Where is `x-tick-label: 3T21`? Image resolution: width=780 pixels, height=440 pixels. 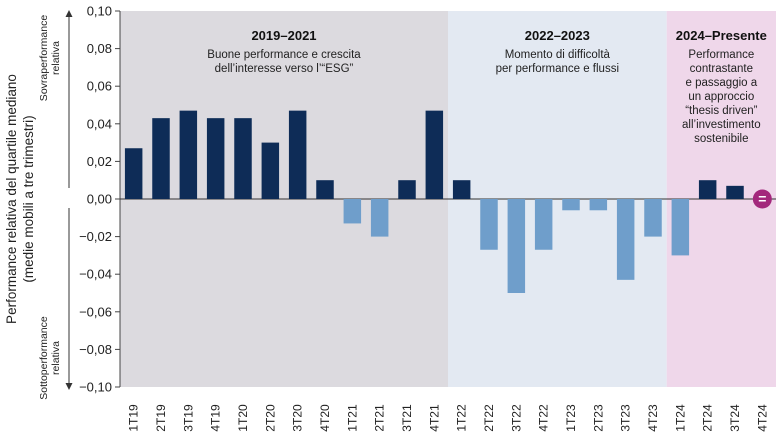 x-tick-label: 3T21 is located at coordinates (407, 418).